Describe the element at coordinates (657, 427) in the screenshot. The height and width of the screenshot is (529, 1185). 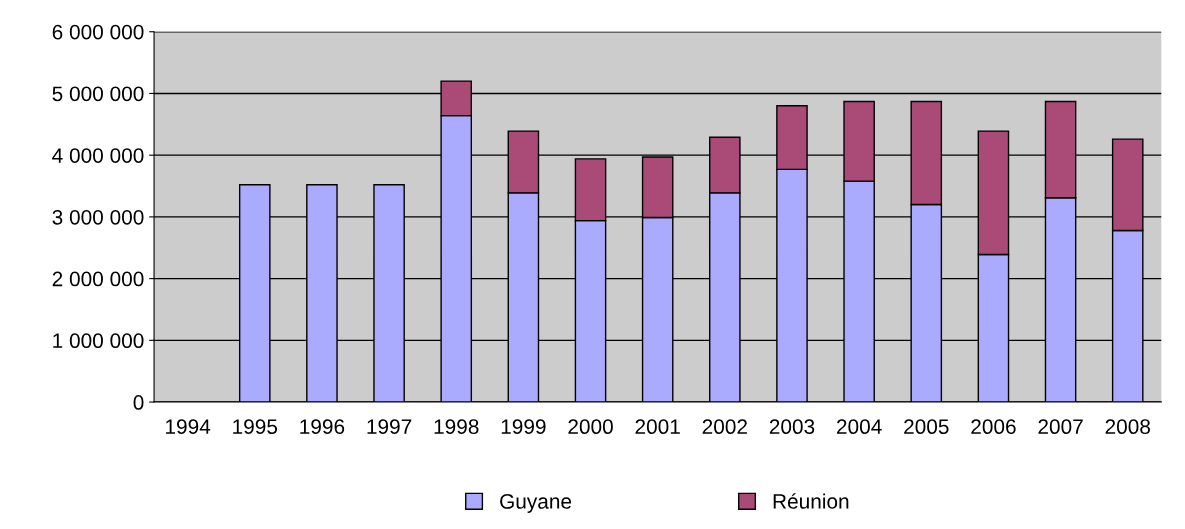
I see `x-tick-label: 2001` at that location.